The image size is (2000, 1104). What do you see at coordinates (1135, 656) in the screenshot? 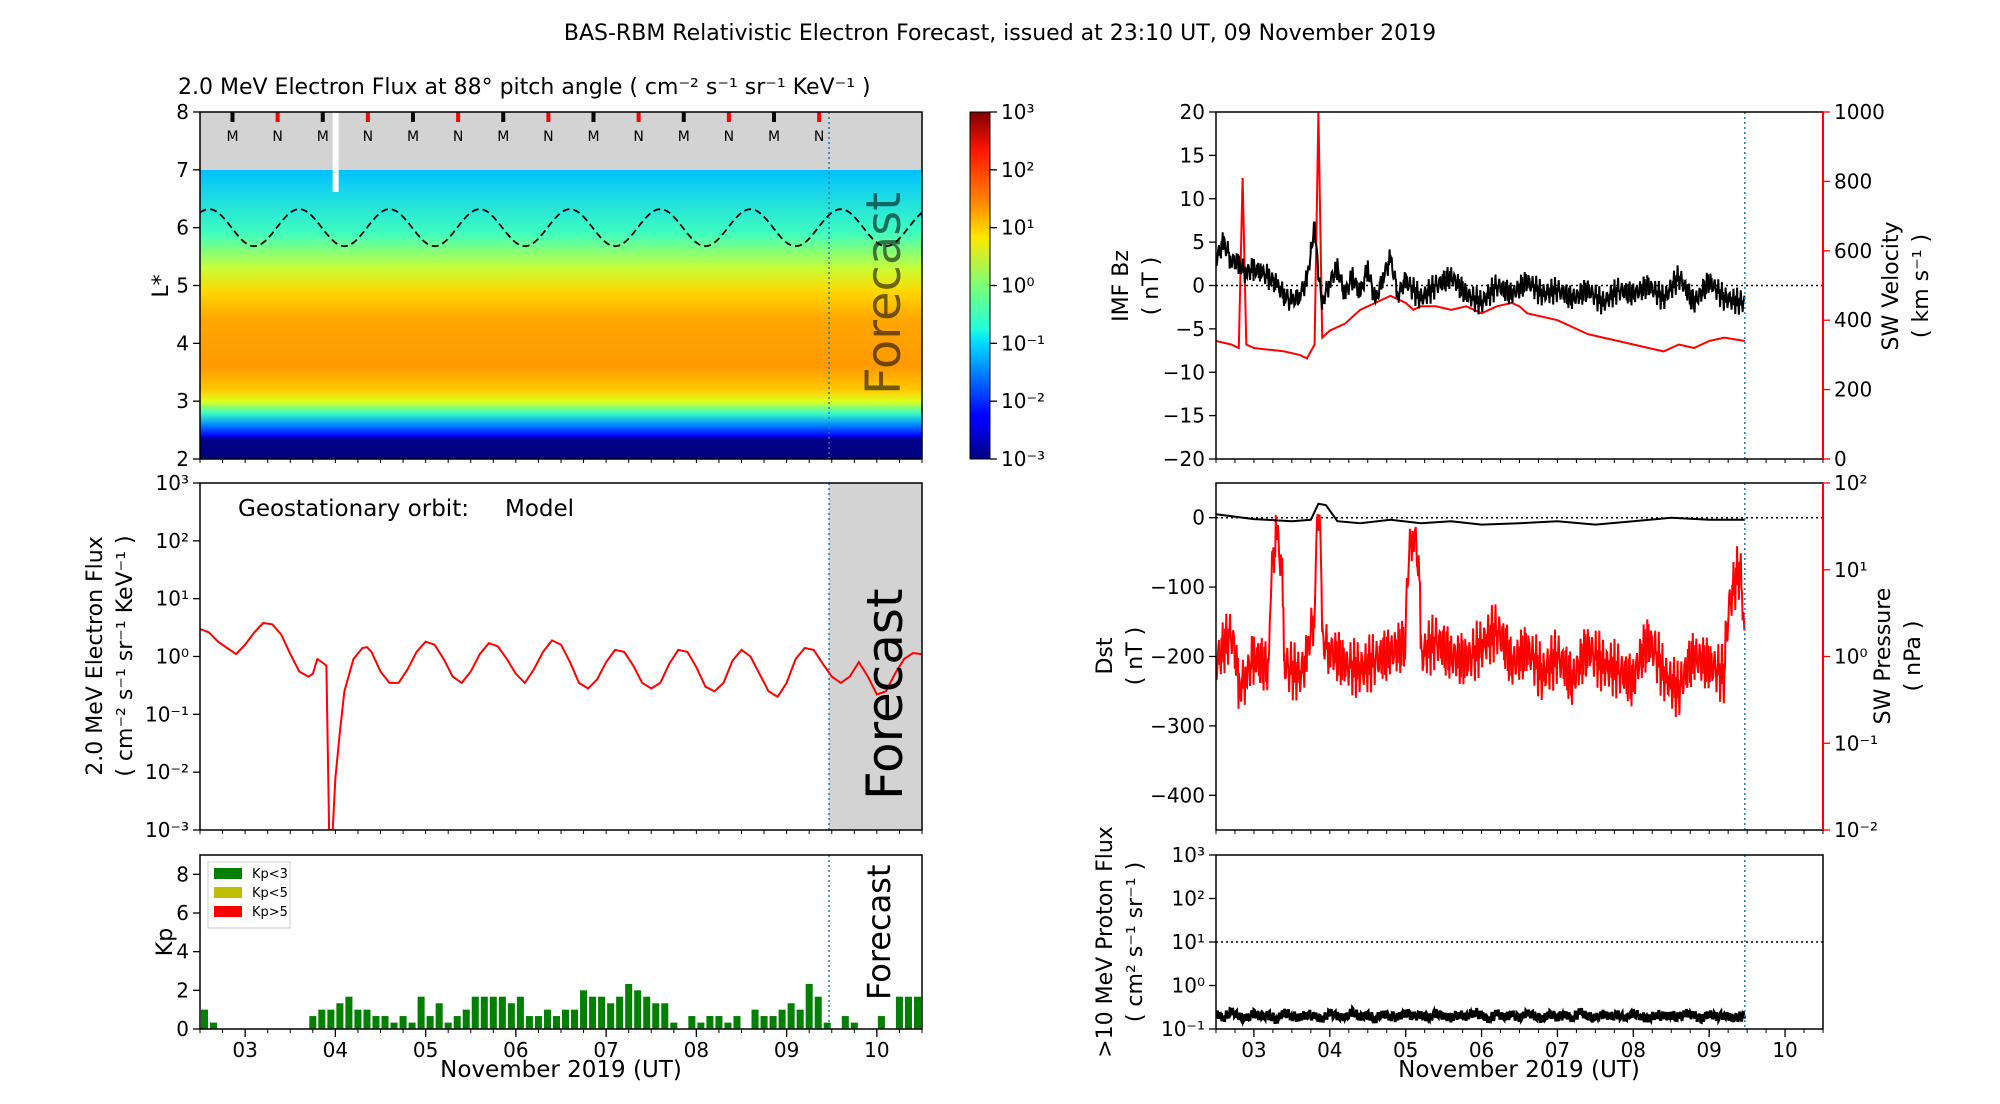
I see `dst-ylabel-units: ( nT )` at bounding box center [1135, 656].